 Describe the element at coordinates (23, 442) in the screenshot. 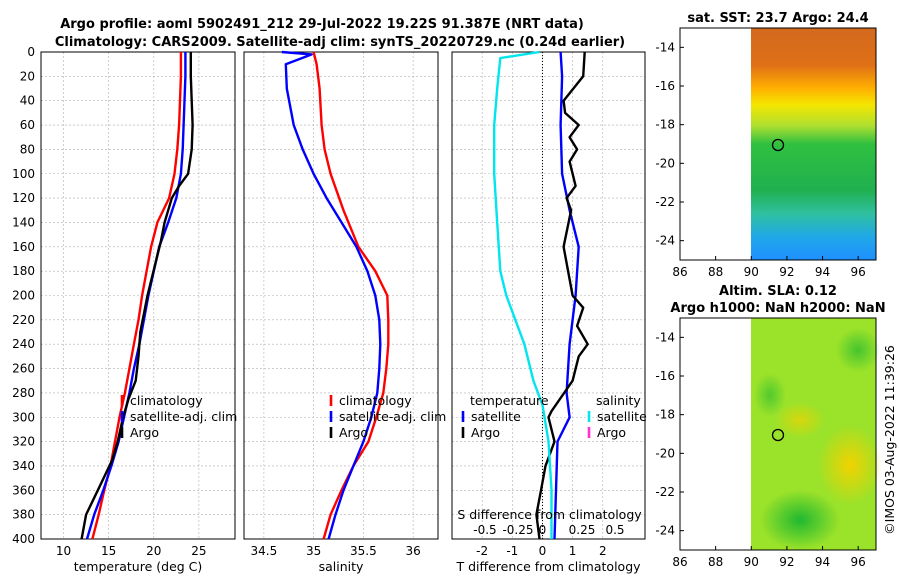

I see `y-tick-label: 320` at that location.